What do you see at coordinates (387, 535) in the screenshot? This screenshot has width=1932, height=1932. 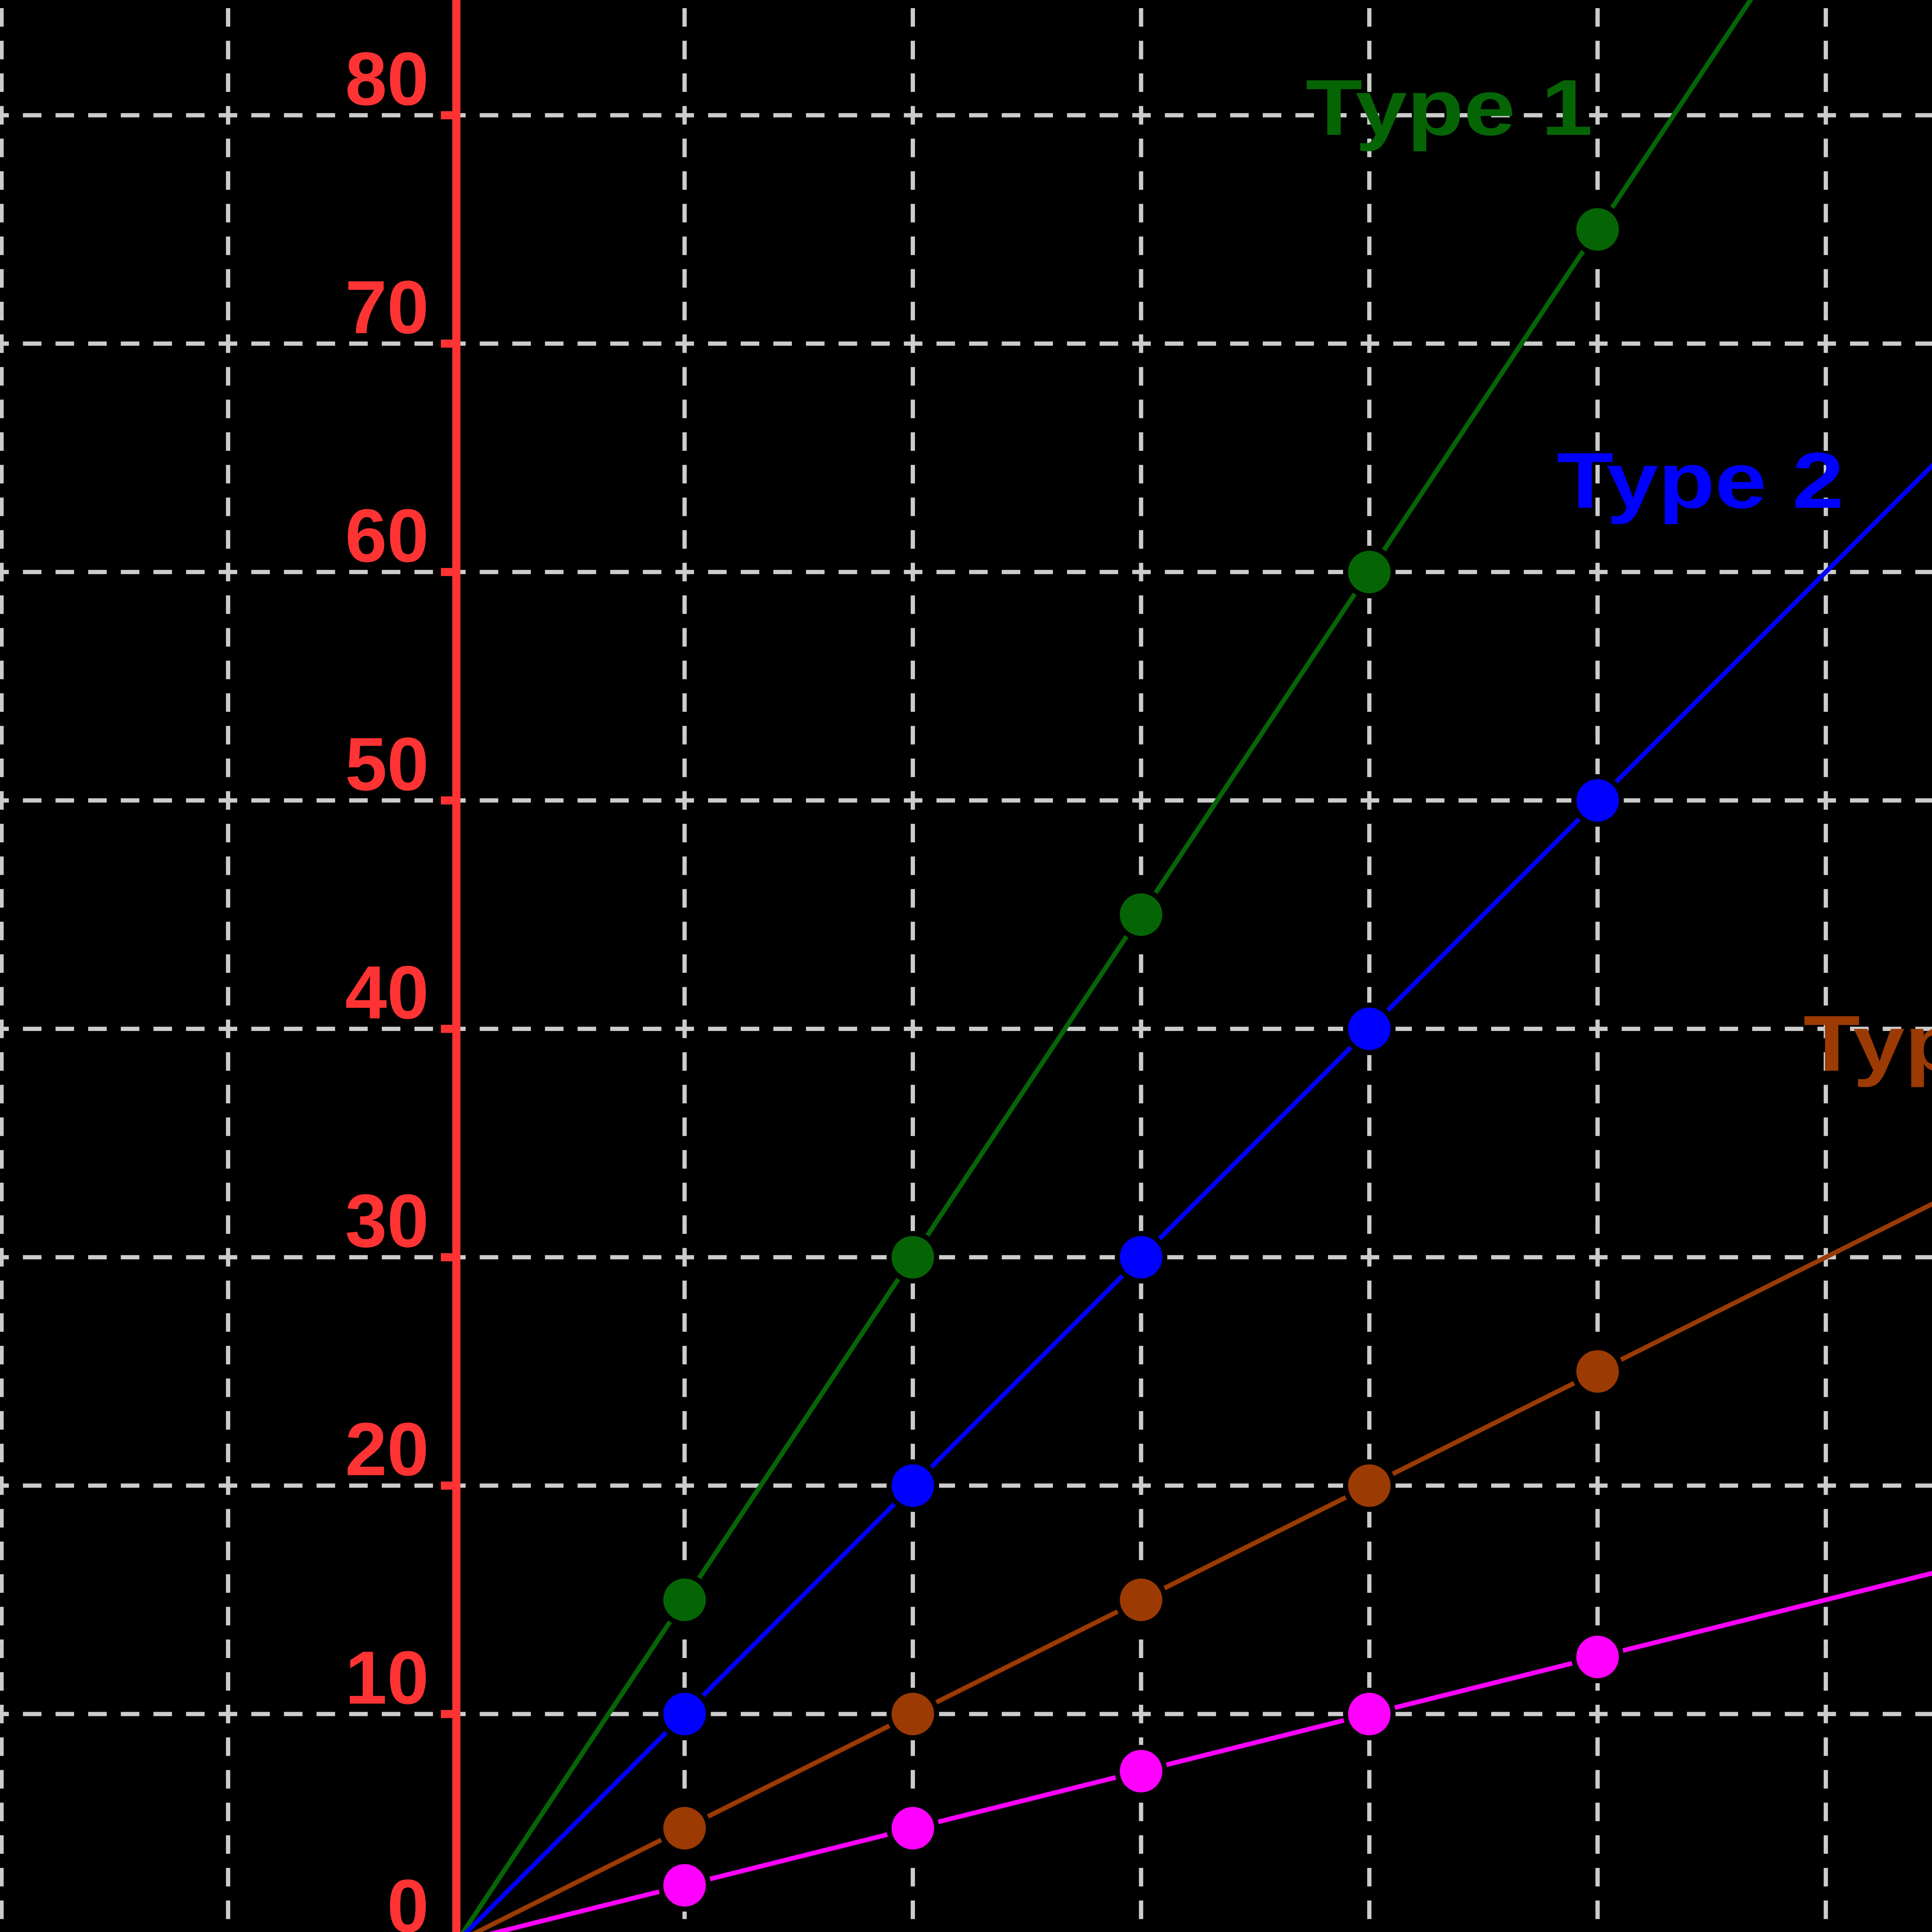 I see `svg-text: 60` at bounding box center [387, 535].